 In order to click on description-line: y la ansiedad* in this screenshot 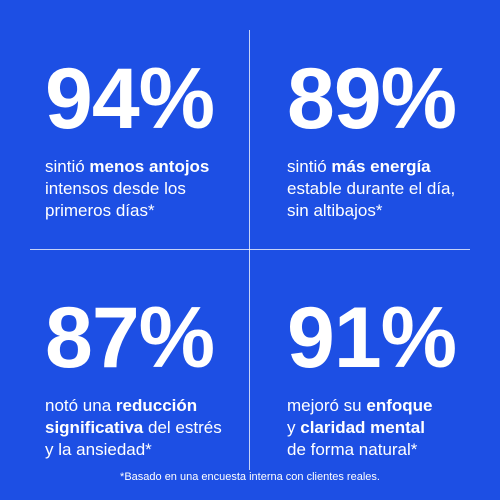, I will do `click(145, 450)`.